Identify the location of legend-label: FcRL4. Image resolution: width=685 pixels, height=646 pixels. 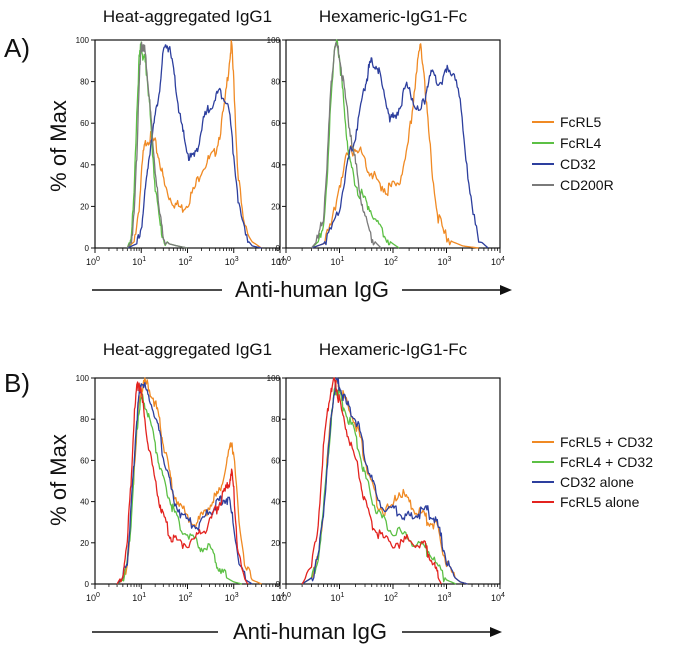
(580, 143).